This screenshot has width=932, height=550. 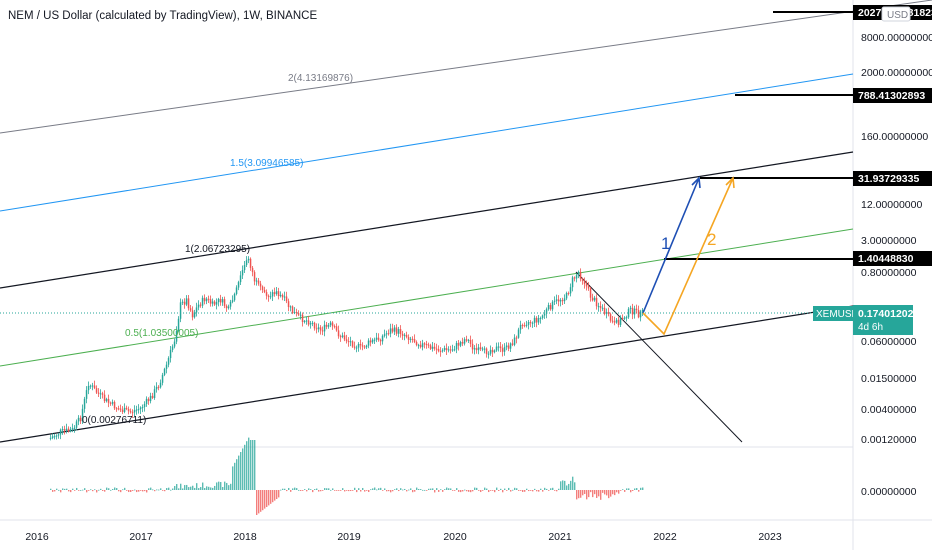 What do you see at coordinates (161, 333) in the screenshot?
I see `fib-label-0-5: 0.5(1.03500005)` at bounding box center [161, 333].